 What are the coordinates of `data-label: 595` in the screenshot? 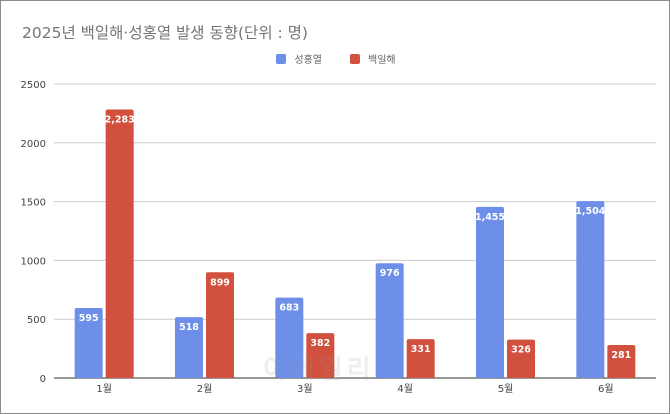 It's located at (89, 318).